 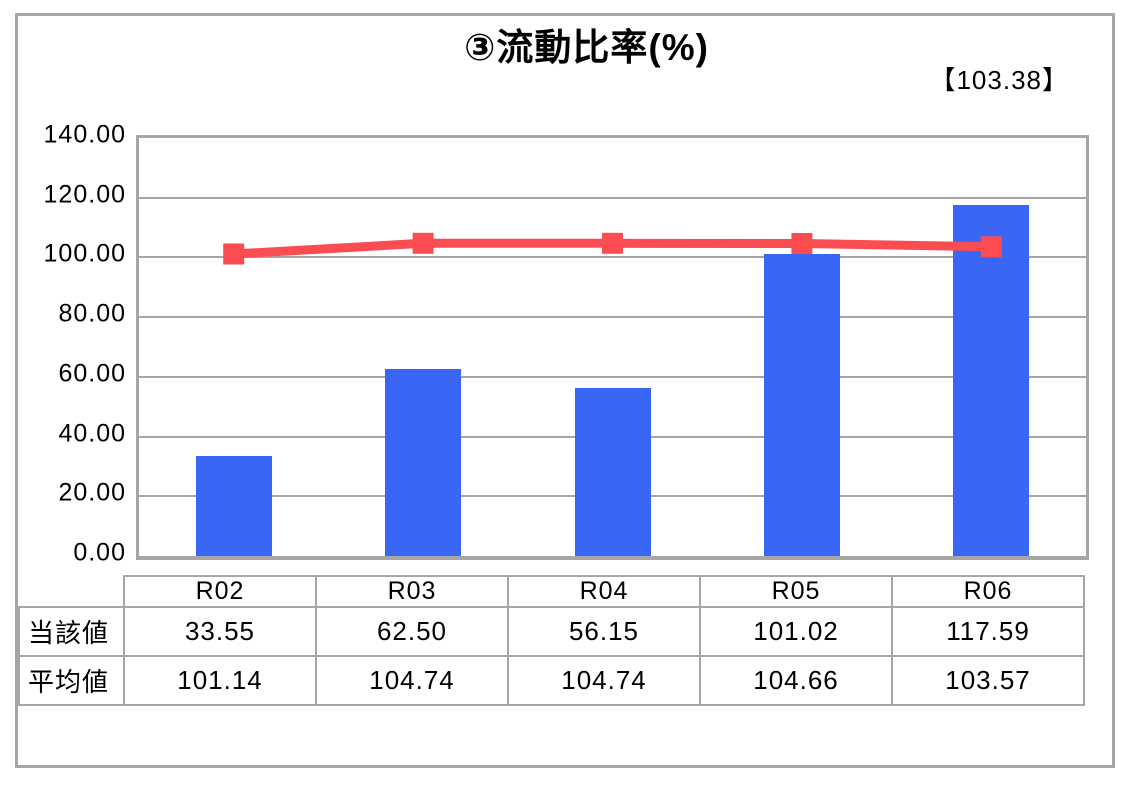 What do you see at coordinates (604, 591) in the screenshot?
I see `table-header-R04: R04` at bounding box center [604, 591].